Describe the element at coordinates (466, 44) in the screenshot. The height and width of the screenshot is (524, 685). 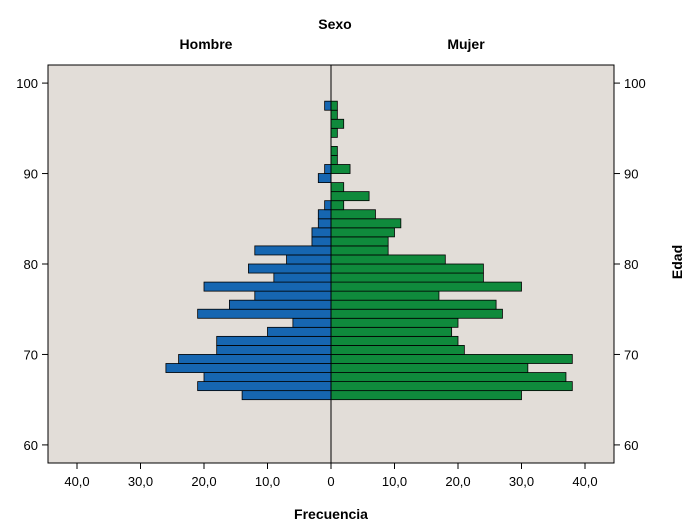
I see `legend-mujer: Mujer` at that location.